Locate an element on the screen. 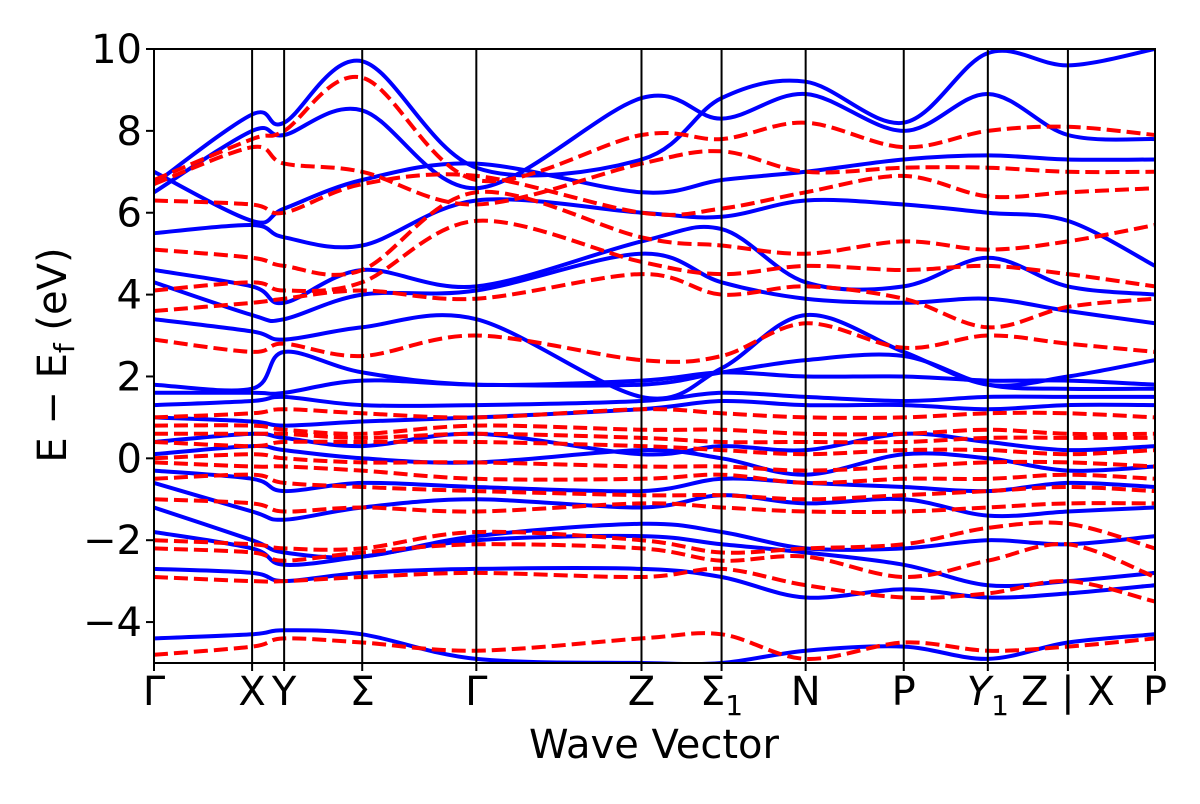 This screenshot has width=1200, height=804. y-axis-label: E − Ef (eV) is located at coordinates (55, 354).